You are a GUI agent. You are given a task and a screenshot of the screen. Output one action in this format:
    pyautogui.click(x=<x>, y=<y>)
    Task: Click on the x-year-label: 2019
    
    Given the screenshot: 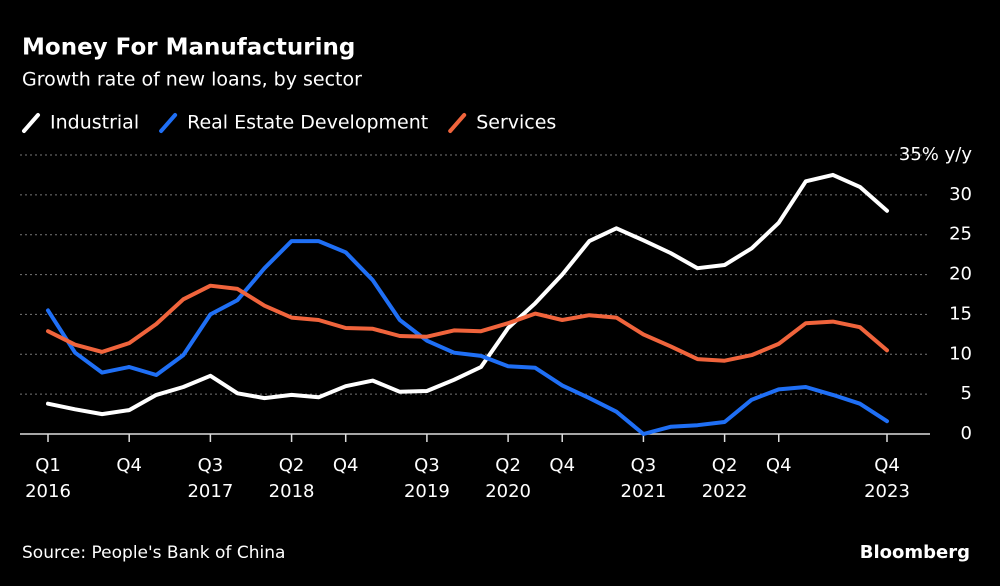 What is the action you would take?
    pyautogui.click(x=427, y=491)
    